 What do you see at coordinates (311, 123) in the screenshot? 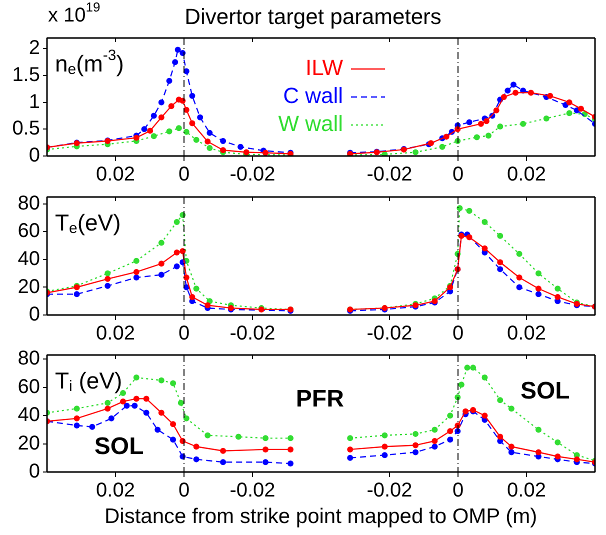
I see `legend-label: W wall` at bounding box center [311, 123].